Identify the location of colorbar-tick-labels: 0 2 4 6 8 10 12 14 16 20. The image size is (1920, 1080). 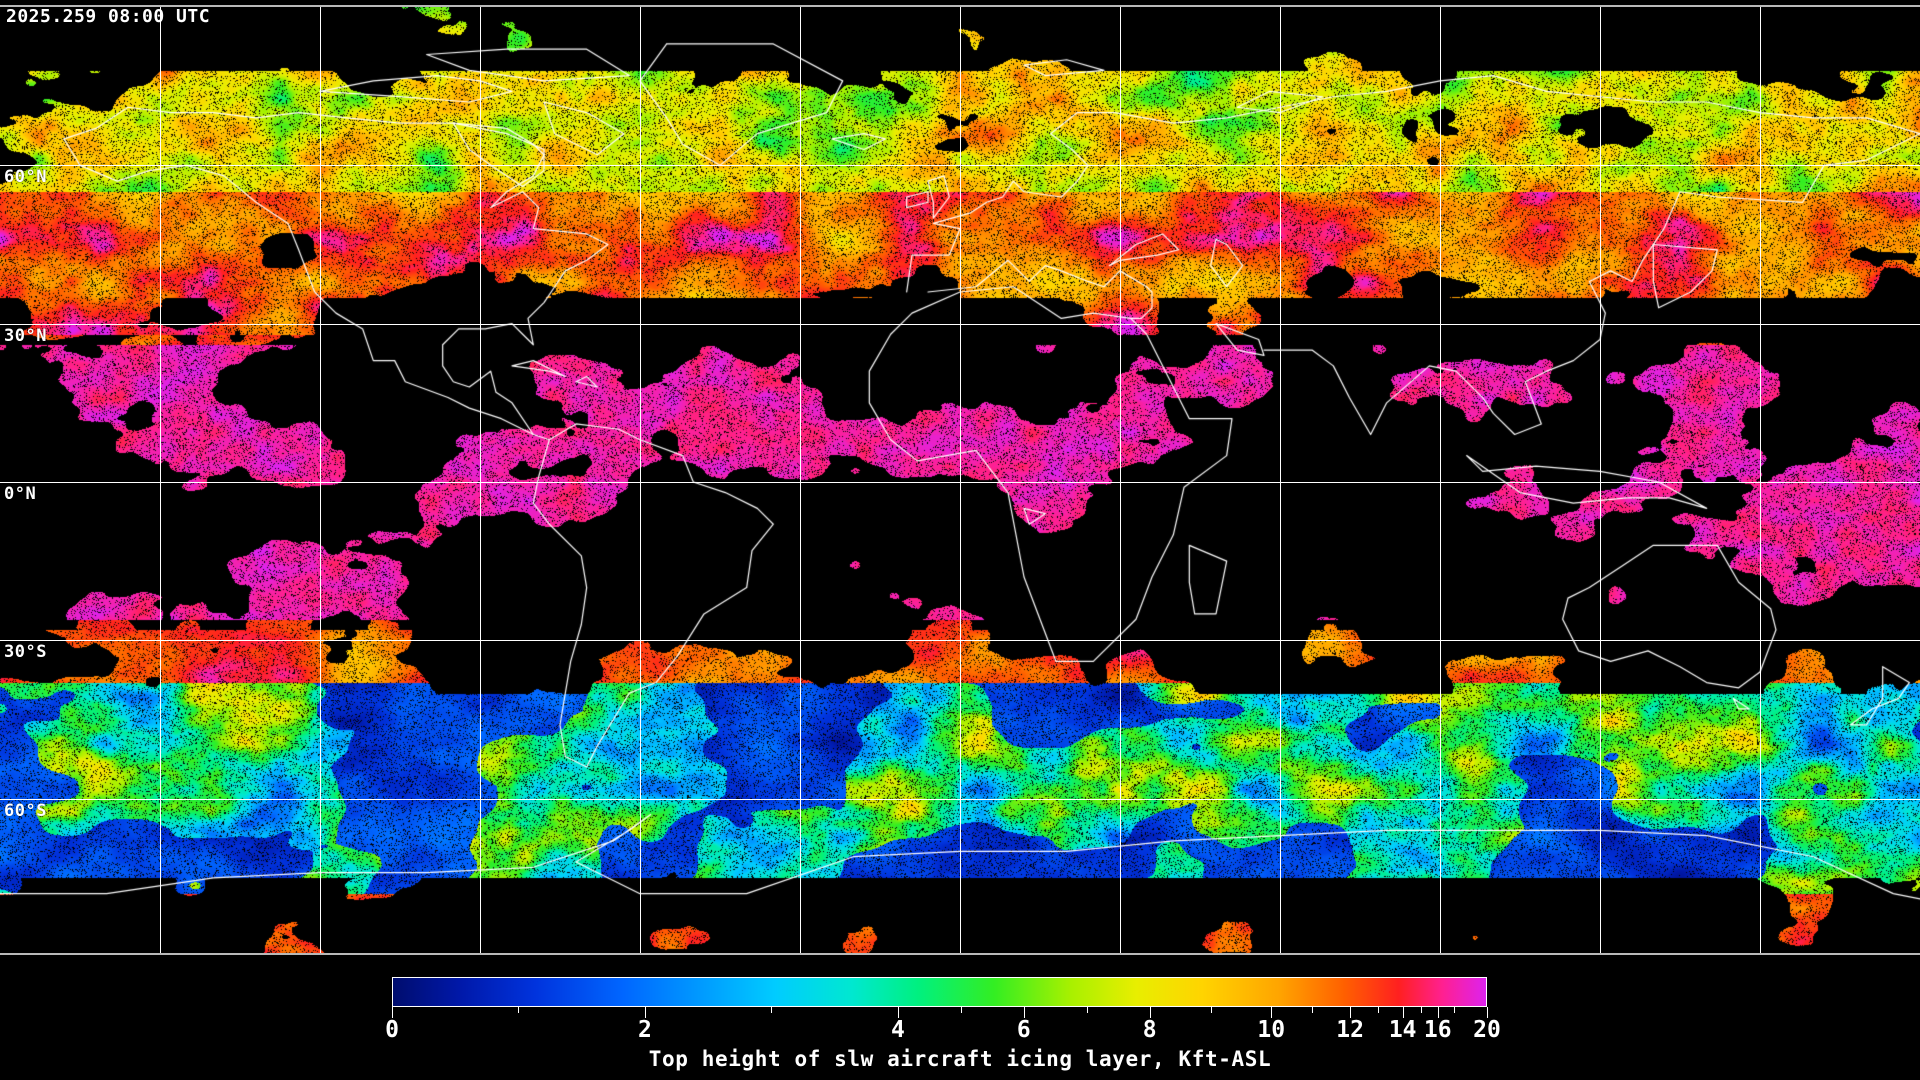
(943, 1032).